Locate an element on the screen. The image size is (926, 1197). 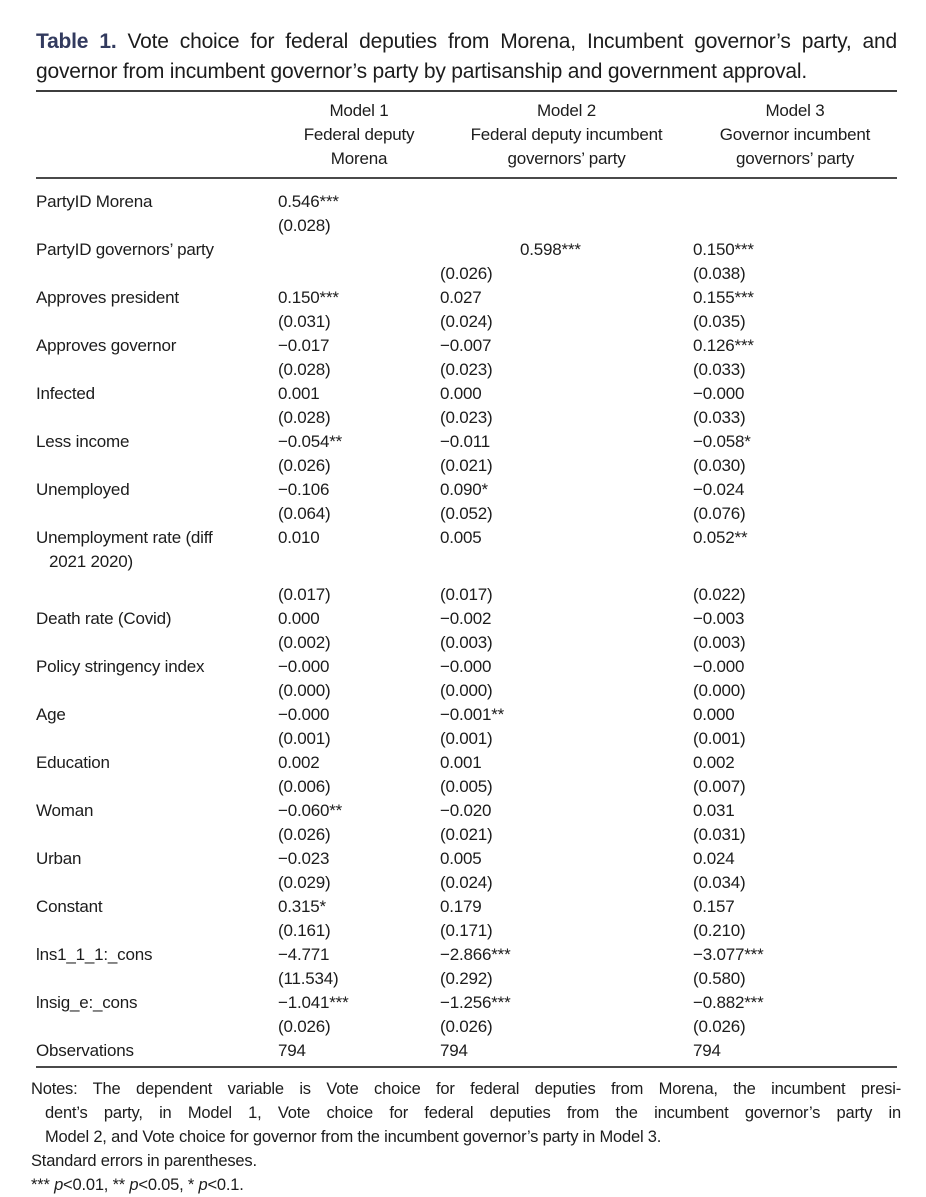
coefficient-cell: 0.052** is located at coordinates (720, 537).